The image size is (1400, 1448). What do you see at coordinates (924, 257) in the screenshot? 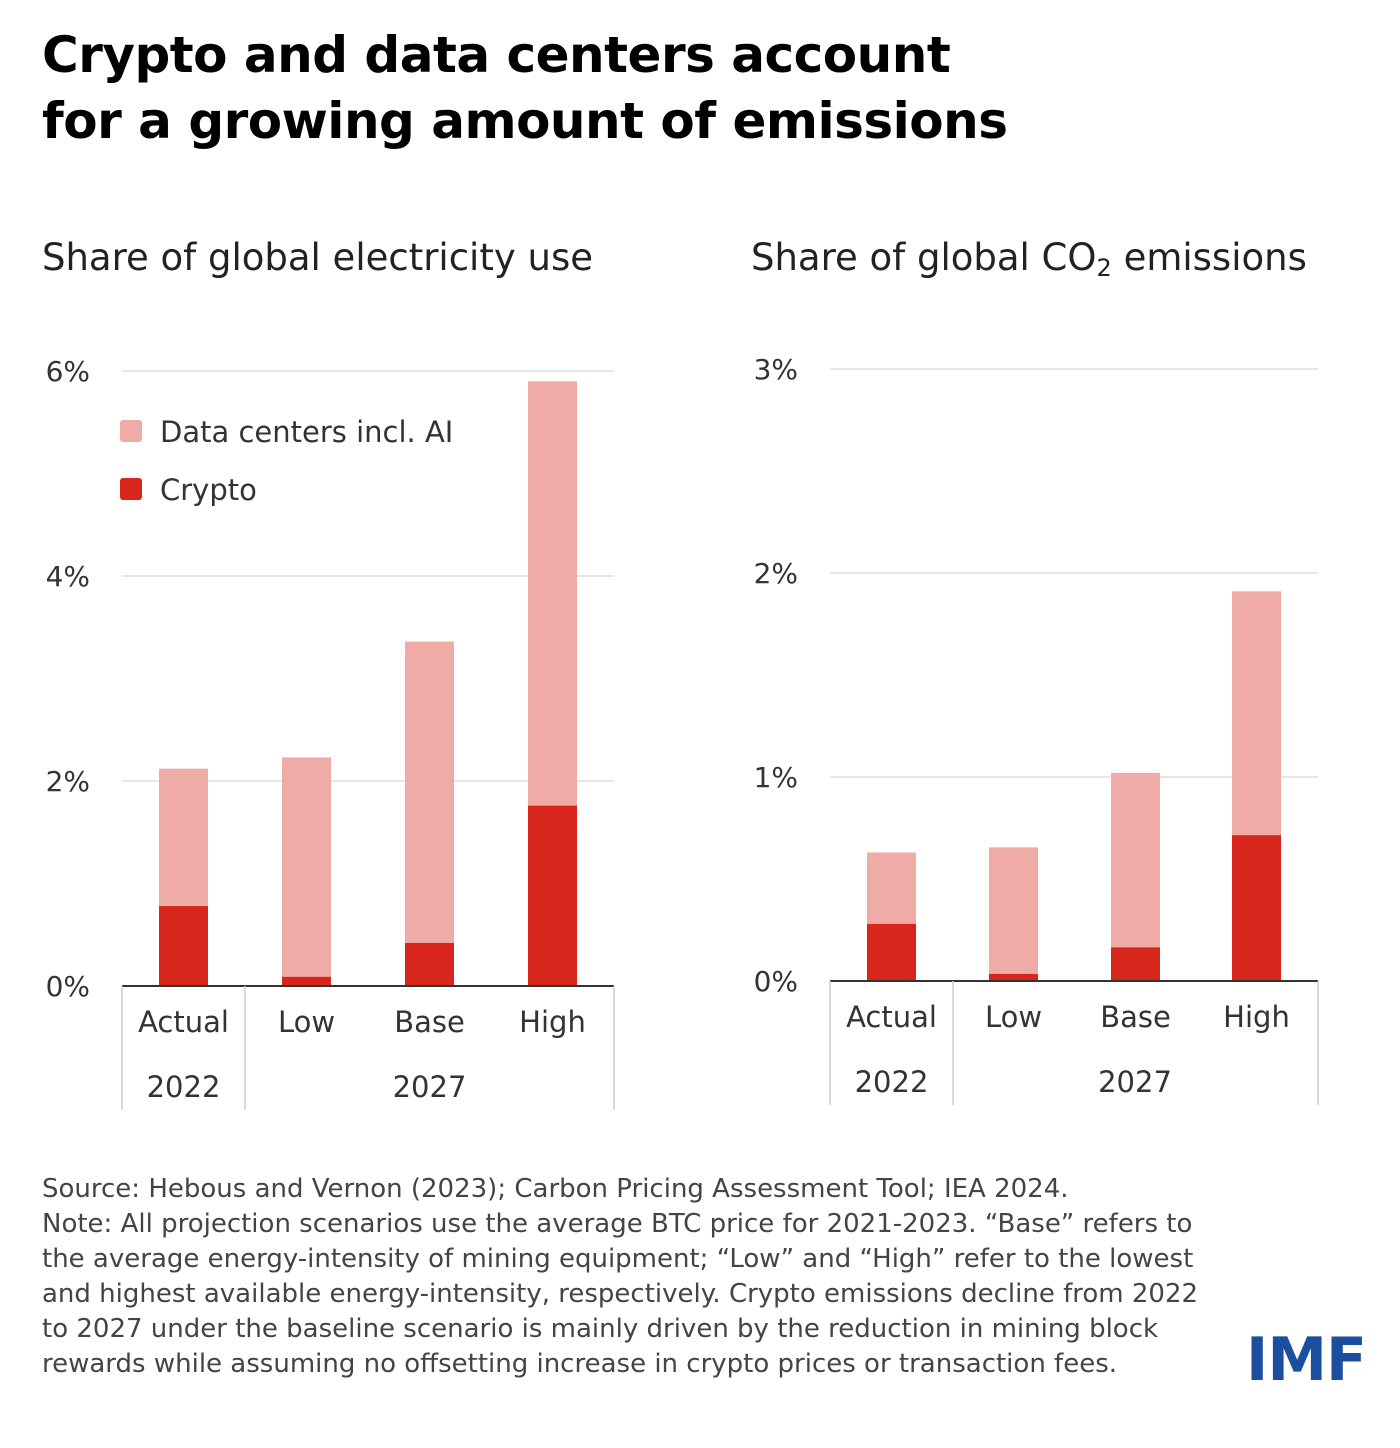
I see `co2-title-part-1: Share of global CO` at bounding box center [924, 257].